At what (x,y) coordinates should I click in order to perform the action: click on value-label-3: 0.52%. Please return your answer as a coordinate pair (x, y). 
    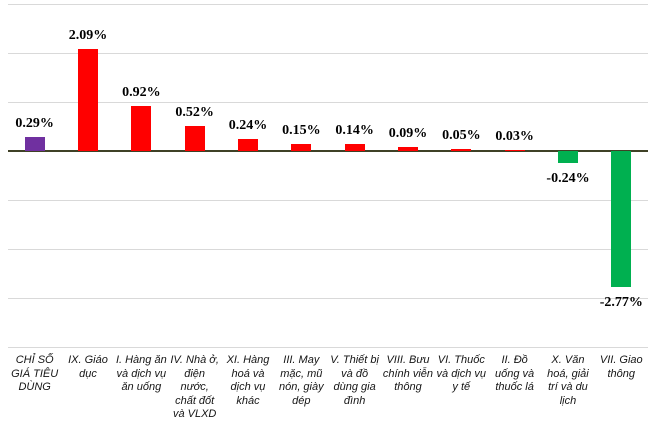
    Looking at the image, I should click on (194, 112).